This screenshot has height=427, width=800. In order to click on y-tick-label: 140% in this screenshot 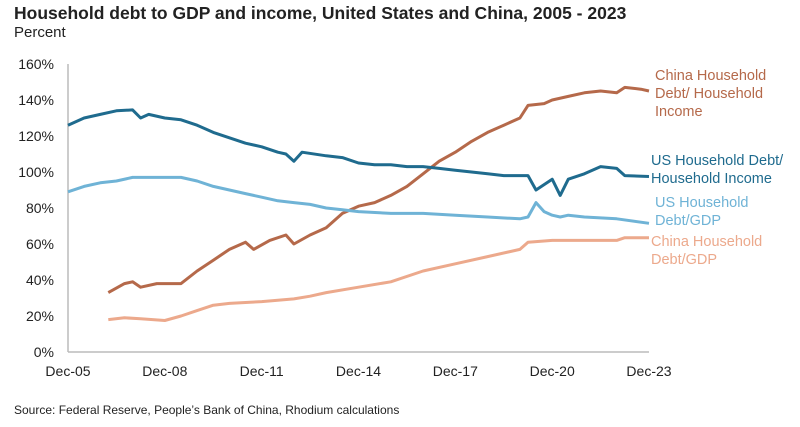, I will do `click(36, 100)`.